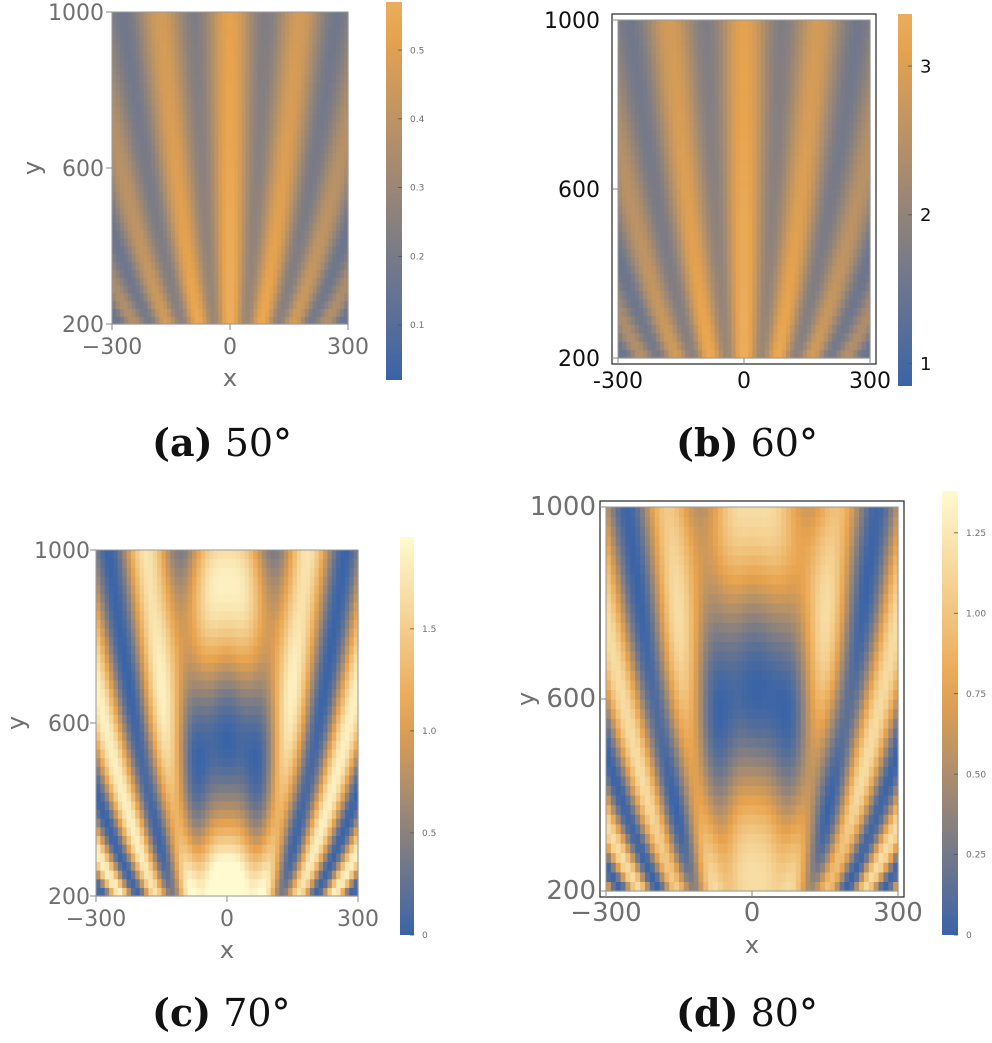 The width and height of the screenshot is (992, 1043). Describe the element at coordinates (417, 257) in the screenshot. I see `colorbar-tick-label: 0.2` at that location.